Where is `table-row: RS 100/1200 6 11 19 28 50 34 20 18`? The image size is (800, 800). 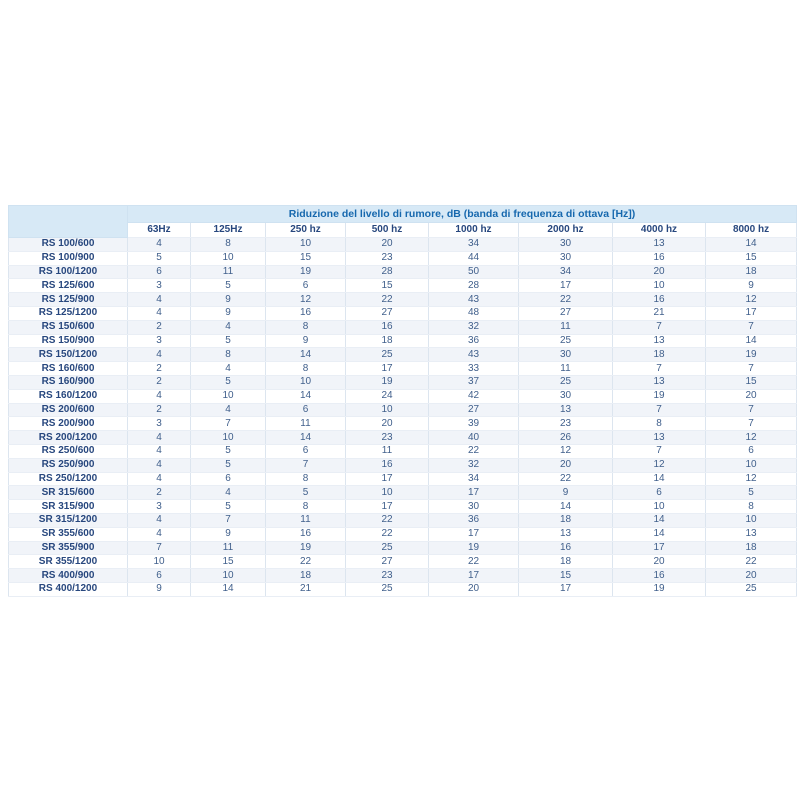 table-row: RS 100/1200 6 11 19 28 50 34 20 18 is located at coordinates (403, 272).